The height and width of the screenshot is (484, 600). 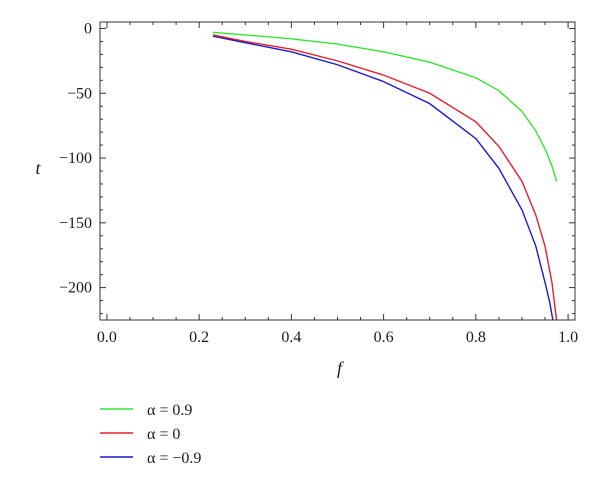 I want to click on y-axis-title: t, so click(x=38, y=168).